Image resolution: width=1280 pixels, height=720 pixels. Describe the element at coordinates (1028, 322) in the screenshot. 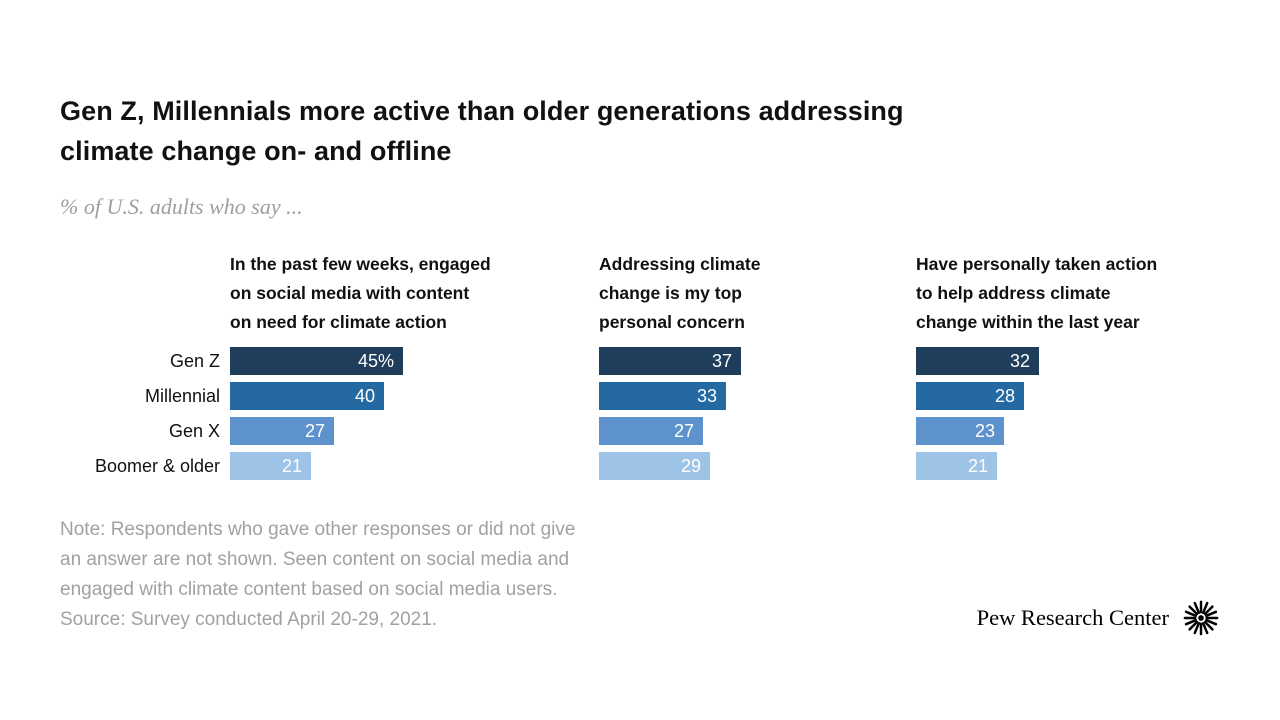

I see `panel-header-line: change within the last year` at that location.